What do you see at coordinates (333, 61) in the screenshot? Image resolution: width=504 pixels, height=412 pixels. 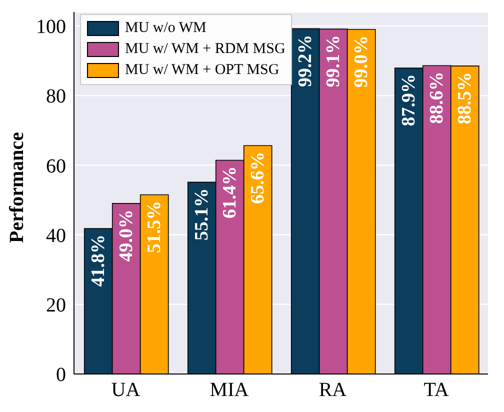 I see `data-label: 99.1%` at bounding box center [333, 61].